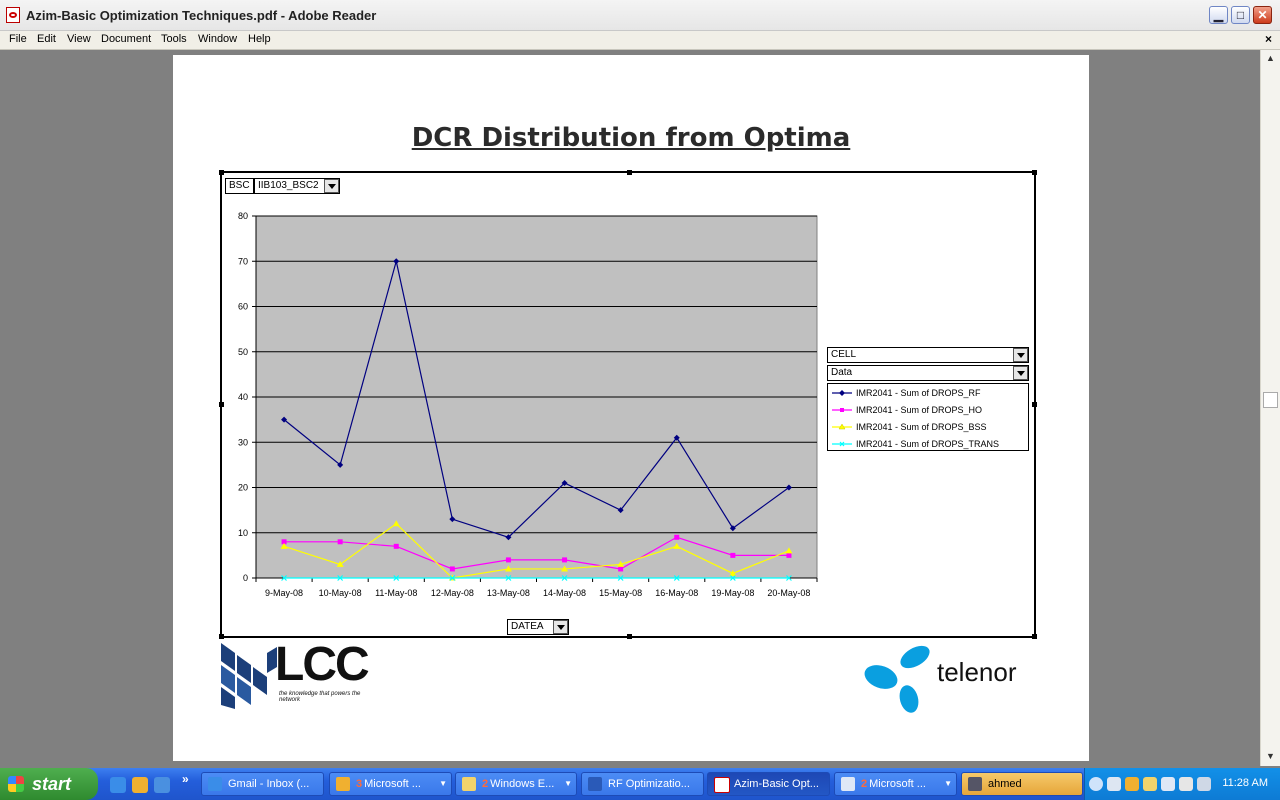  I want to click on menu-tools: Tools, so click(174, 39).